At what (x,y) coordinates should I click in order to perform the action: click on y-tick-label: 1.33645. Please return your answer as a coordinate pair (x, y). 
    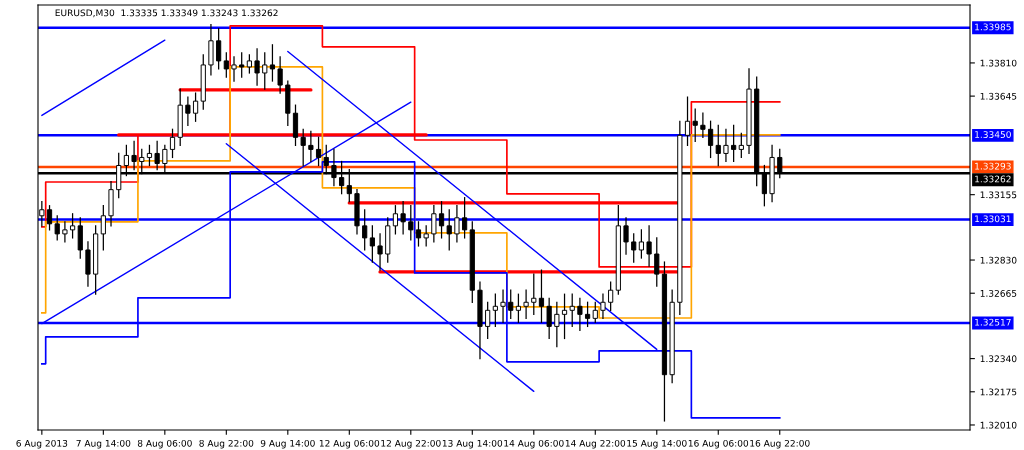
    Looking at the image, I should click on (998, 96).